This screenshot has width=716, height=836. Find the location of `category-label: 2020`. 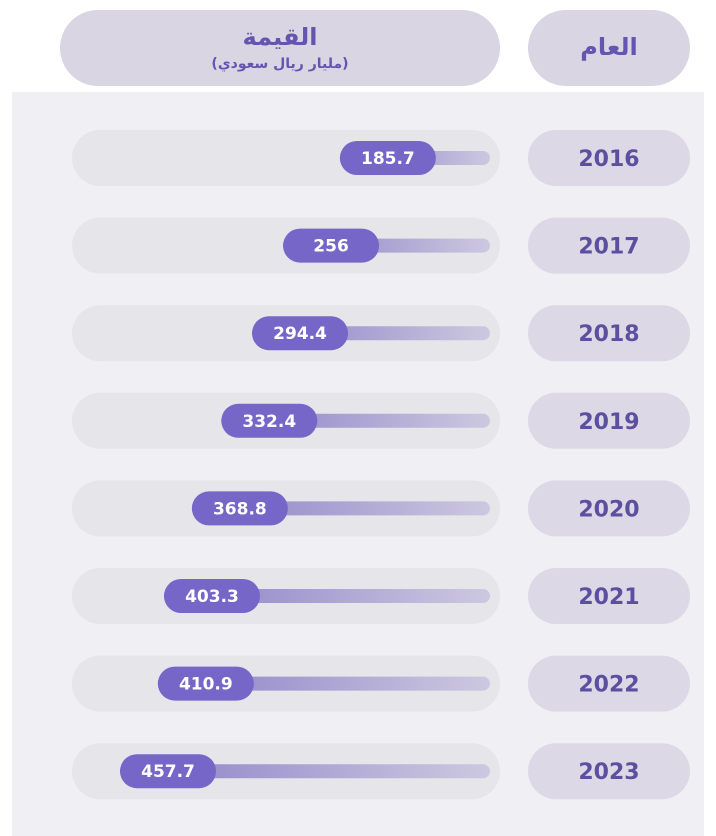

category-label: 2020 is located at coordinates (608, 509).